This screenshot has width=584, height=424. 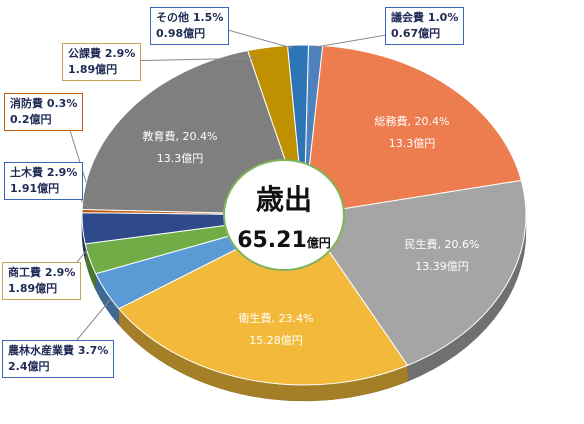 What do you see at coordinates (272, 240) in the screenshot?
I see `center-total-value: 65.21` at bounding box center [272, 240].